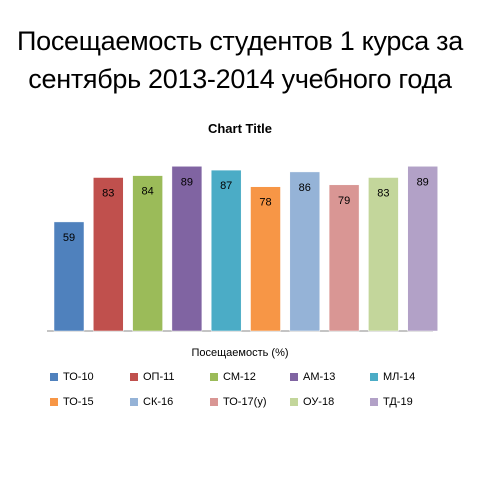 The height and width of the screenshot is (480, 480). Describe the element at coordinates (226, 186) in the screenshot. I see `bar-value-label-5: 87` at that location.